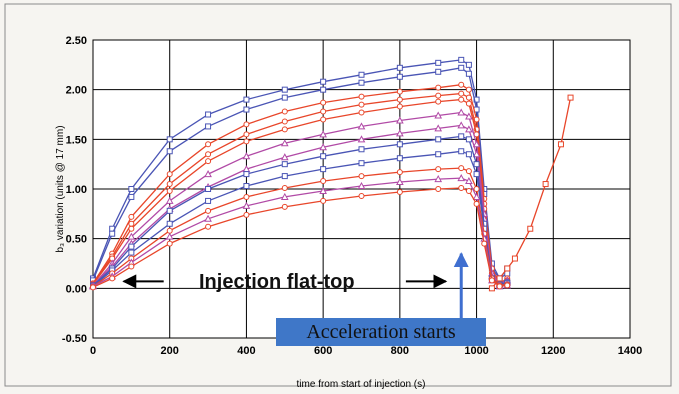 The height and width of the screenshot is (394, 679). What do you see at coordinates (74, 190) in the screenshot?
I see `y-tick-labels: 2.50 2.00 1.50 1.00 0.50 0.00 -0.50` at bounding box center [74, 190].